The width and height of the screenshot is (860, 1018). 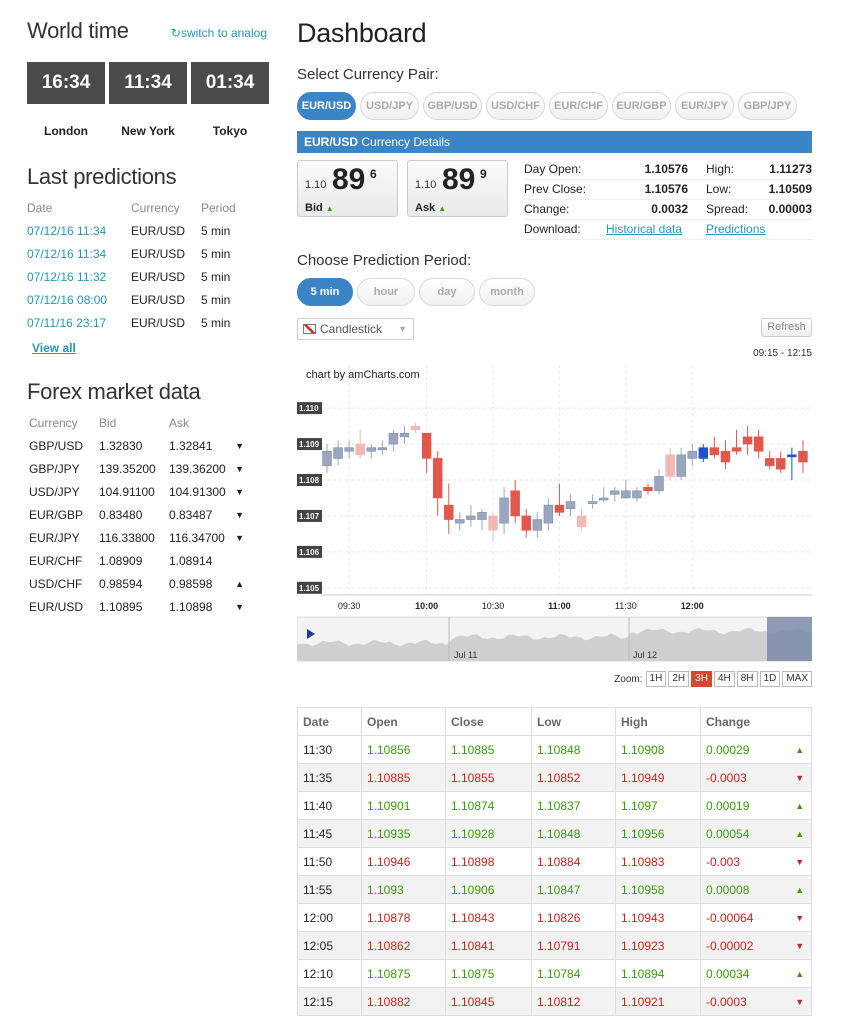 I want to click on forex-row: EUR/JPY 116.33800 116.34700 ▼, so click(x=136, y=537).